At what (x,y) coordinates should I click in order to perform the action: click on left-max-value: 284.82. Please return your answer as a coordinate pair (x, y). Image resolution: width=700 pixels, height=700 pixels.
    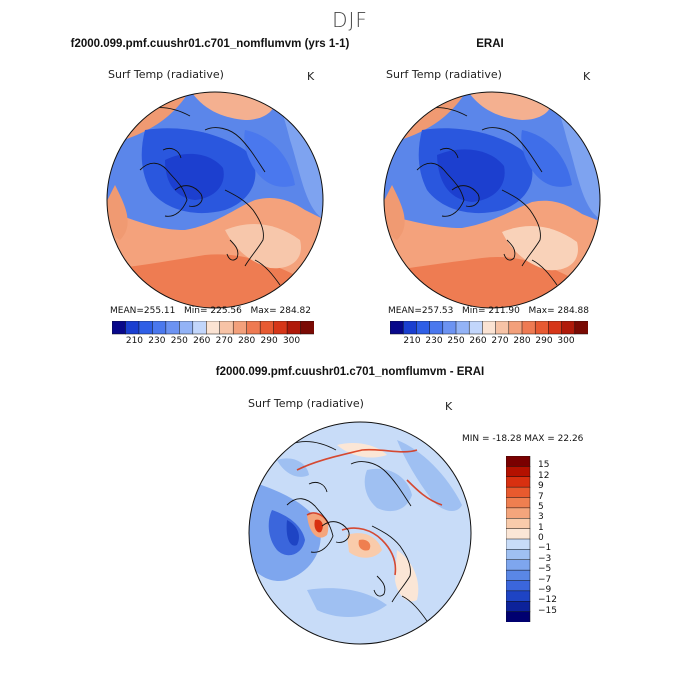
    Looking at the image, I should click on (295, 311).